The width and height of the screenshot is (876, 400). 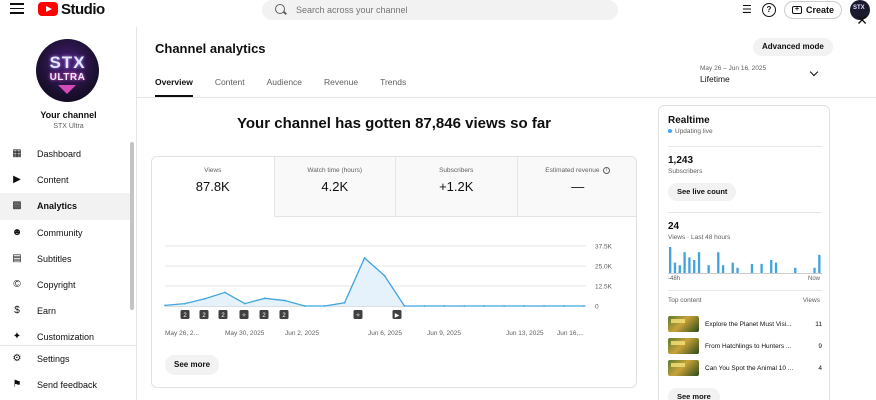 I want to click on sidebar-item-dashboard: ▦ Dashboard, so click(x=65, y=154).